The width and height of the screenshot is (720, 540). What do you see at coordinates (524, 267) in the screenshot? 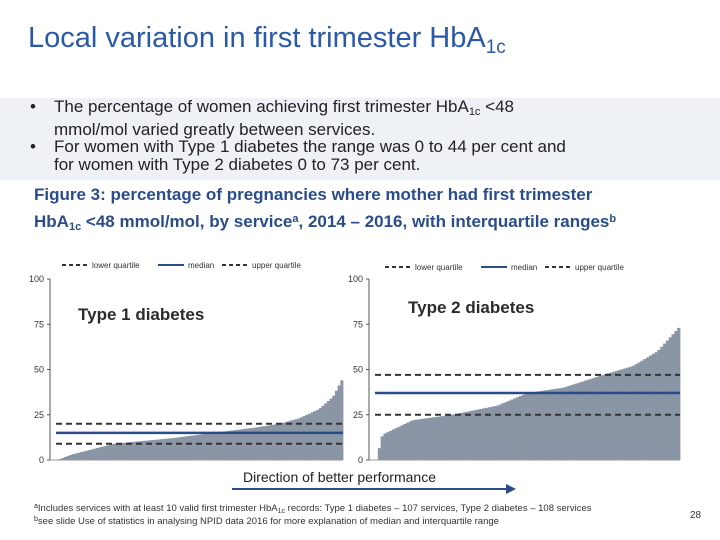
I see `legend-median-label: median` at bounding box center [524, 267].